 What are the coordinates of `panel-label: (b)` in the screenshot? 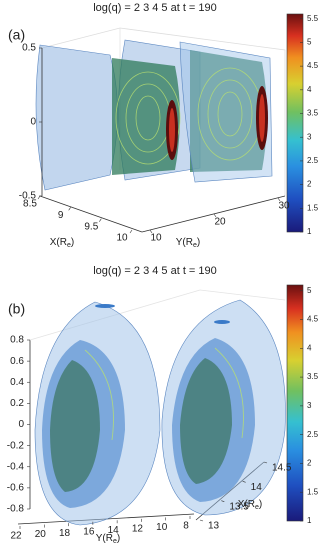 It's located at (16, 309).